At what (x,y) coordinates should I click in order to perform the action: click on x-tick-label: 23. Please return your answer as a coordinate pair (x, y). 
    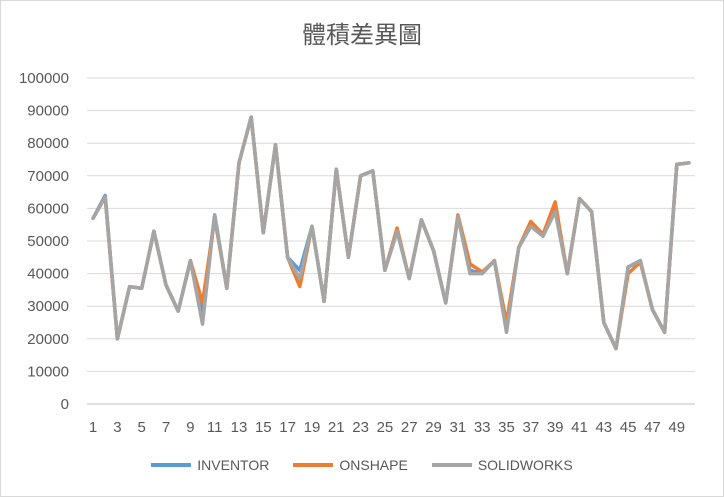
    Looking at the image, I should click on (360, 427).